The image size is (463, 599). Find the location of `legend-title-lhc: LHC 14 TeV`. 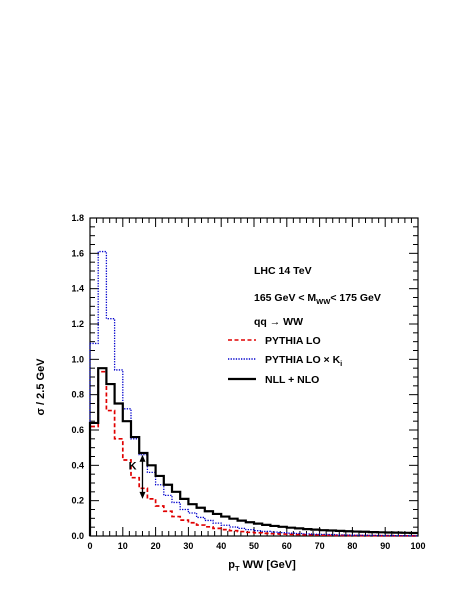

legend-title-lhc: LHC 14 TeV is located at coordinates (283, 271).